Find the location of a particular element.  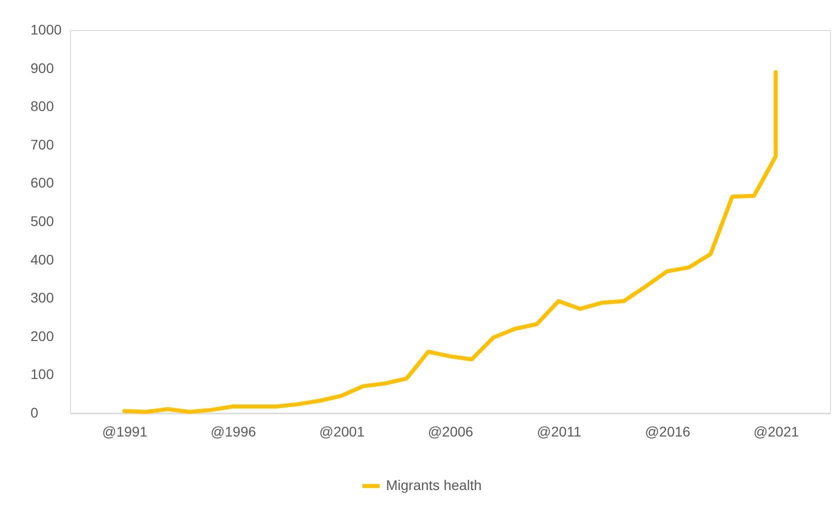

x-tick-label: @1996 is located at coordinates (233, 432).